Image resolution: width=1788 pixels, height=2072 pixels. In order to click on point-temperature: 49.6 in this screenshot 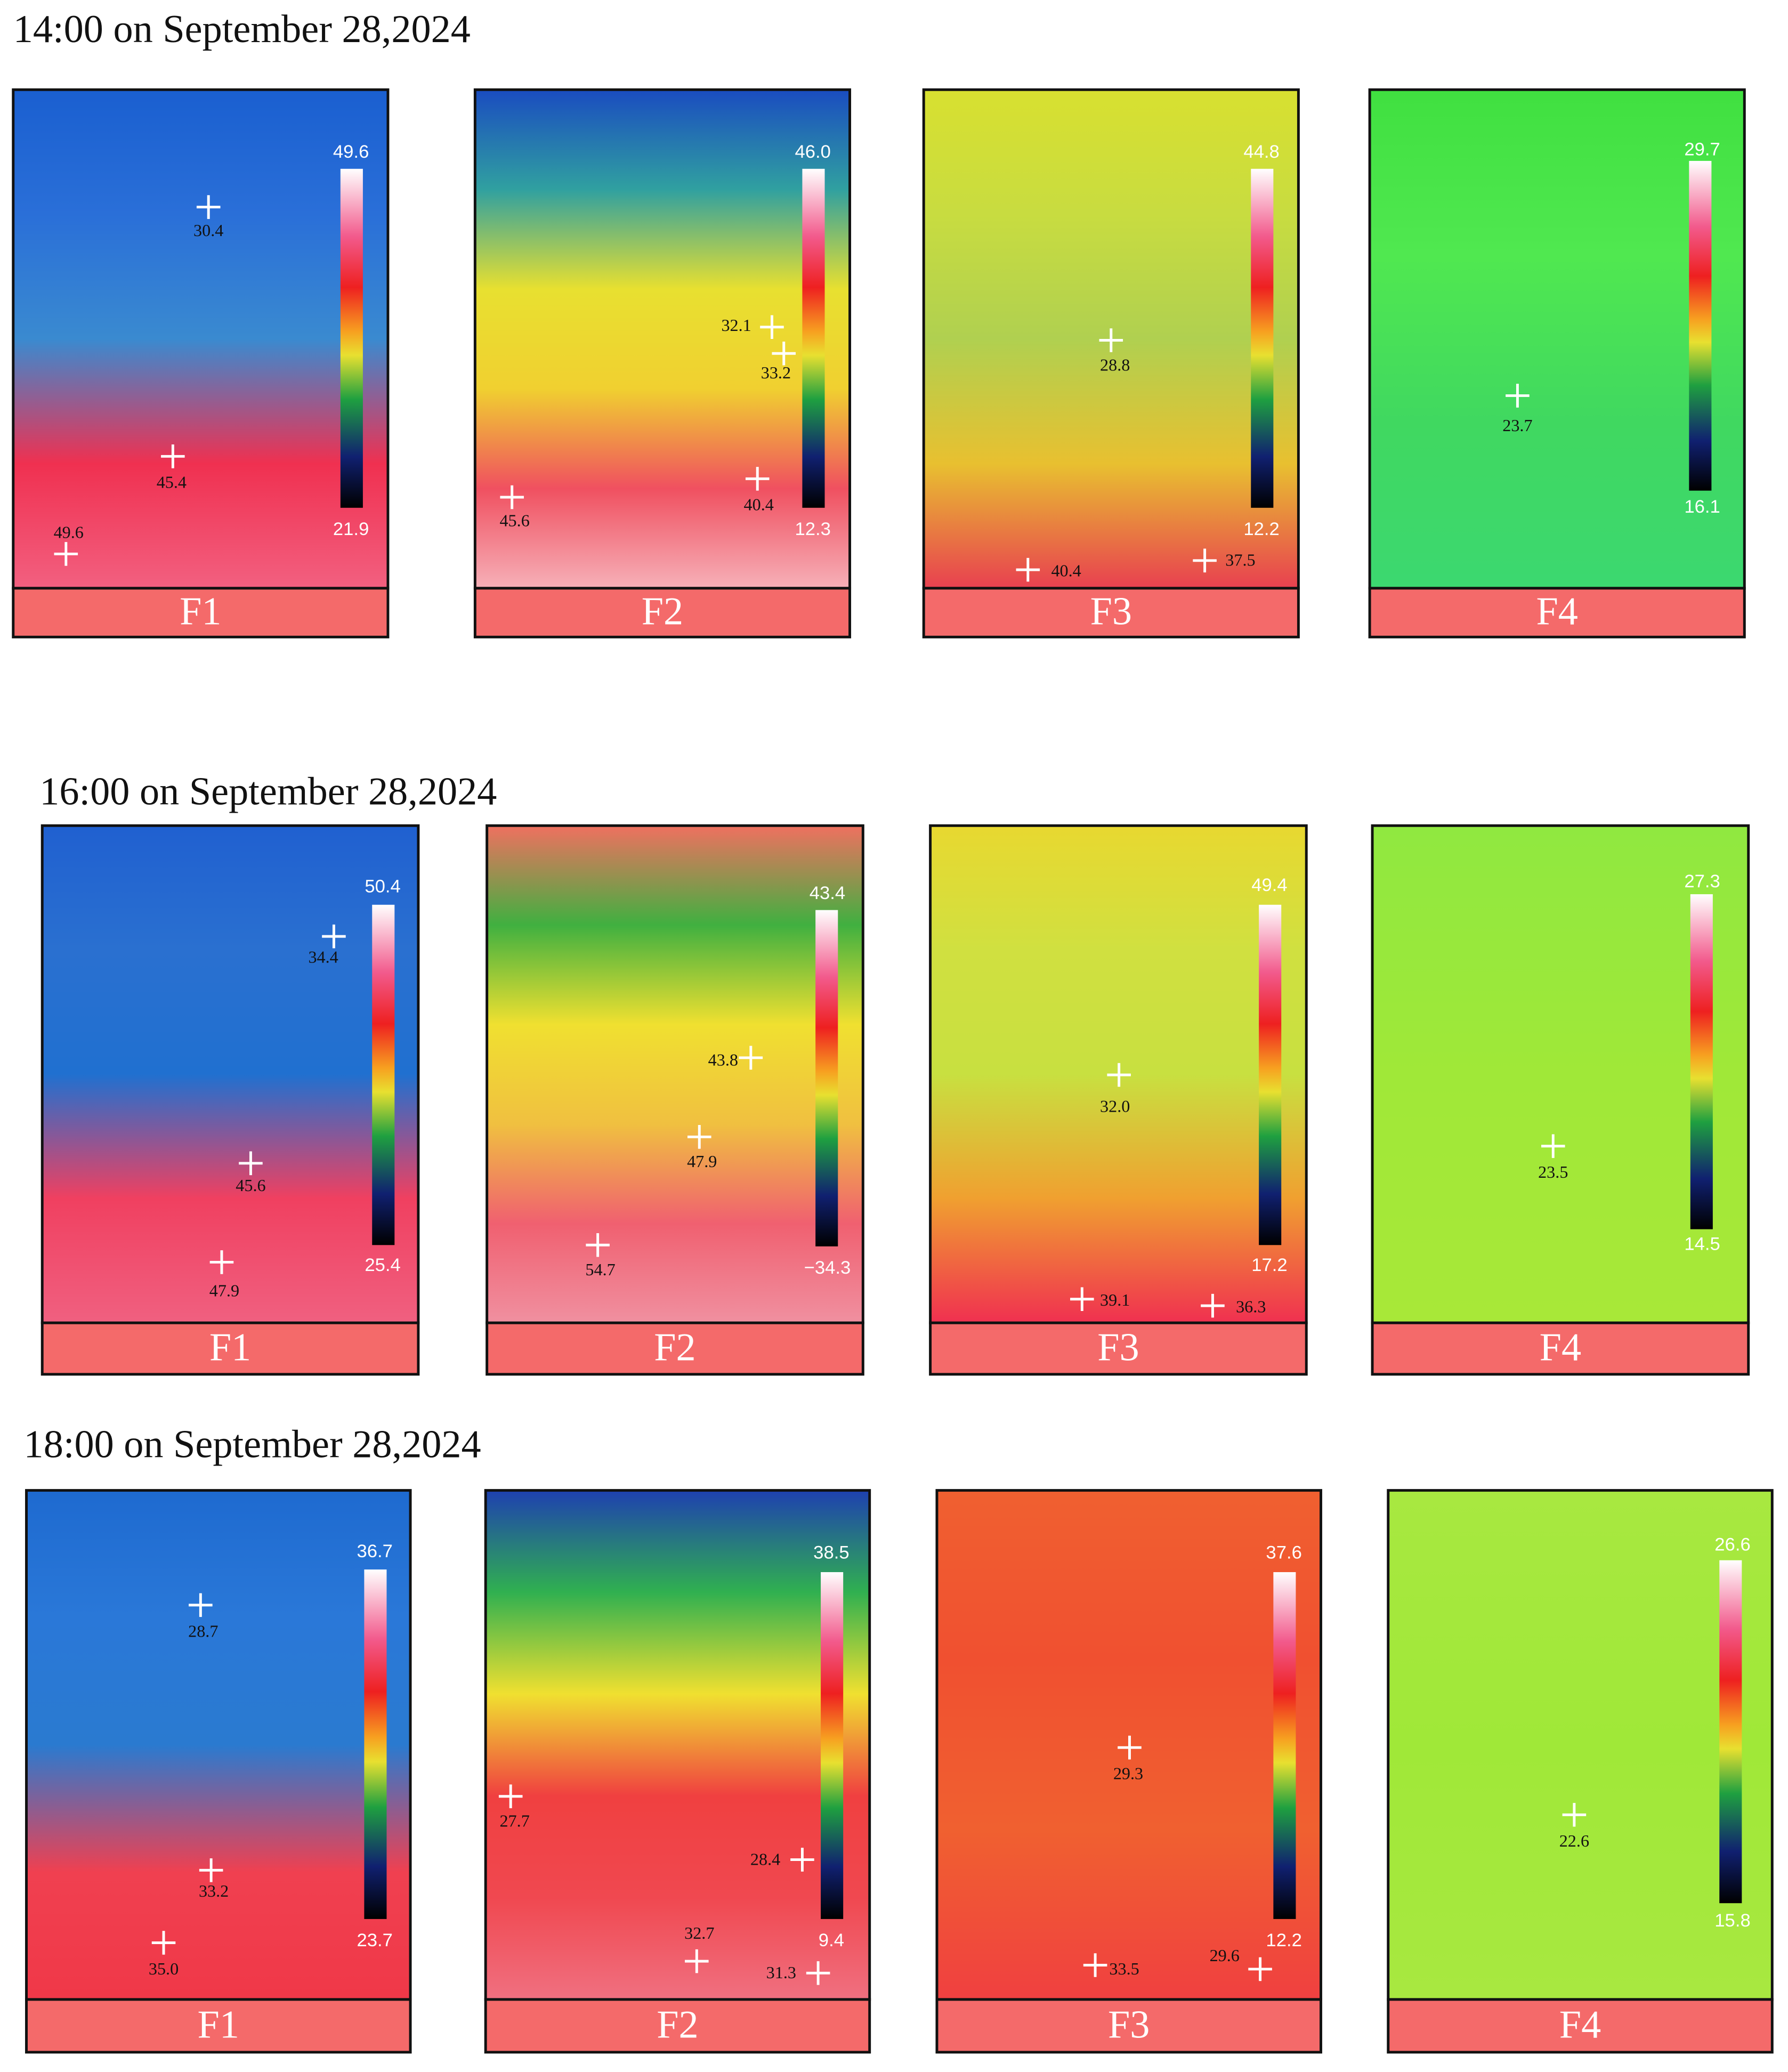, I will do `click(69, 532)`.